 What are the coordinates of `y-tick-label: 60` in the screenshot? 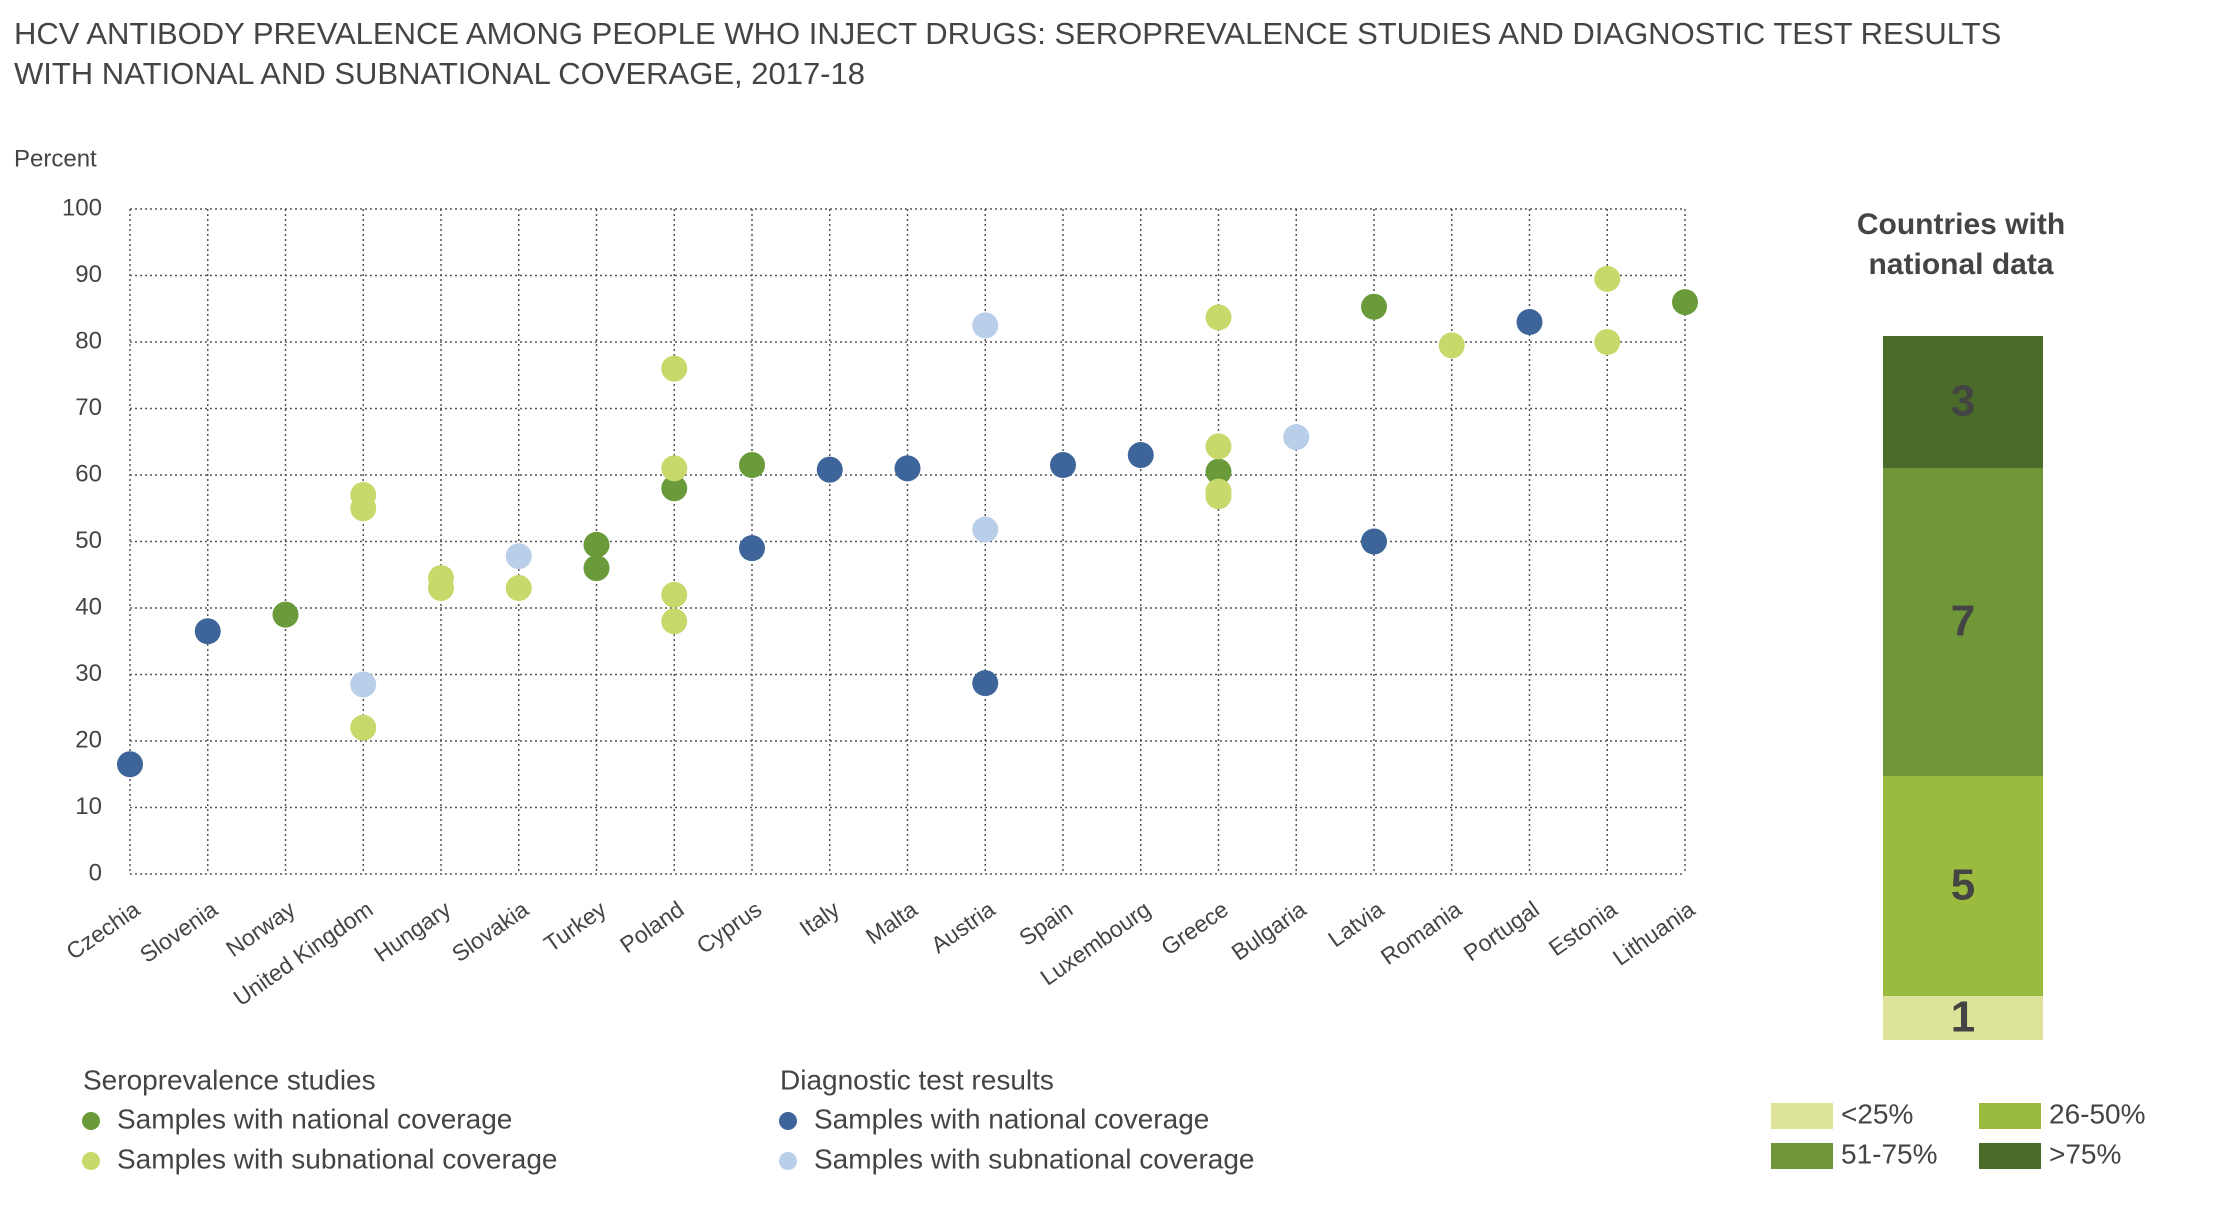 It's located at (88, 473).